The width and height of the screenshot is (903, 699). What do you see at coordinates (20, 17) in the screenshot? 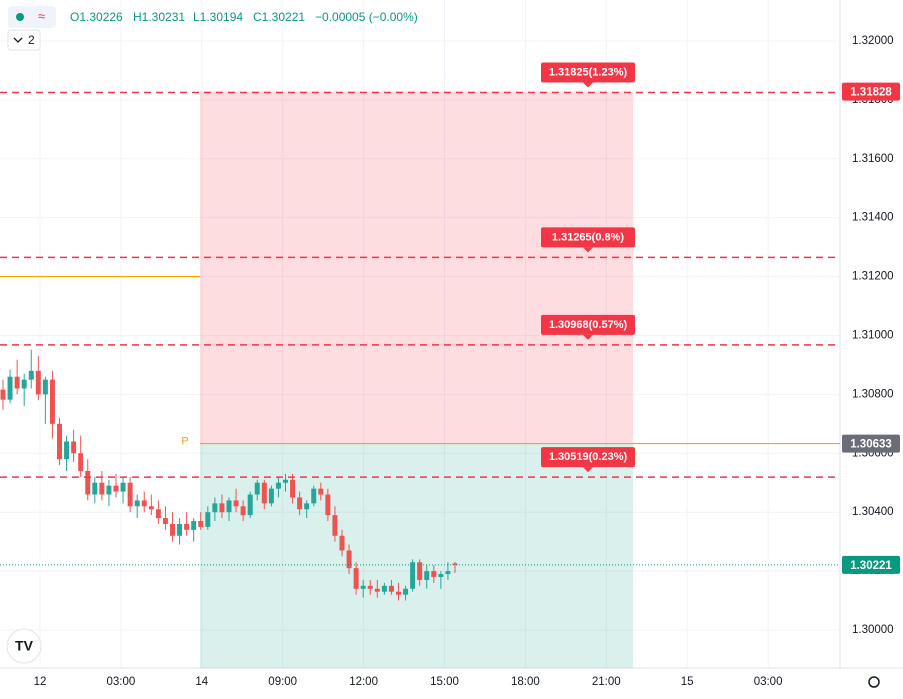
I see `status-dot` at bounding box center [20, 17].